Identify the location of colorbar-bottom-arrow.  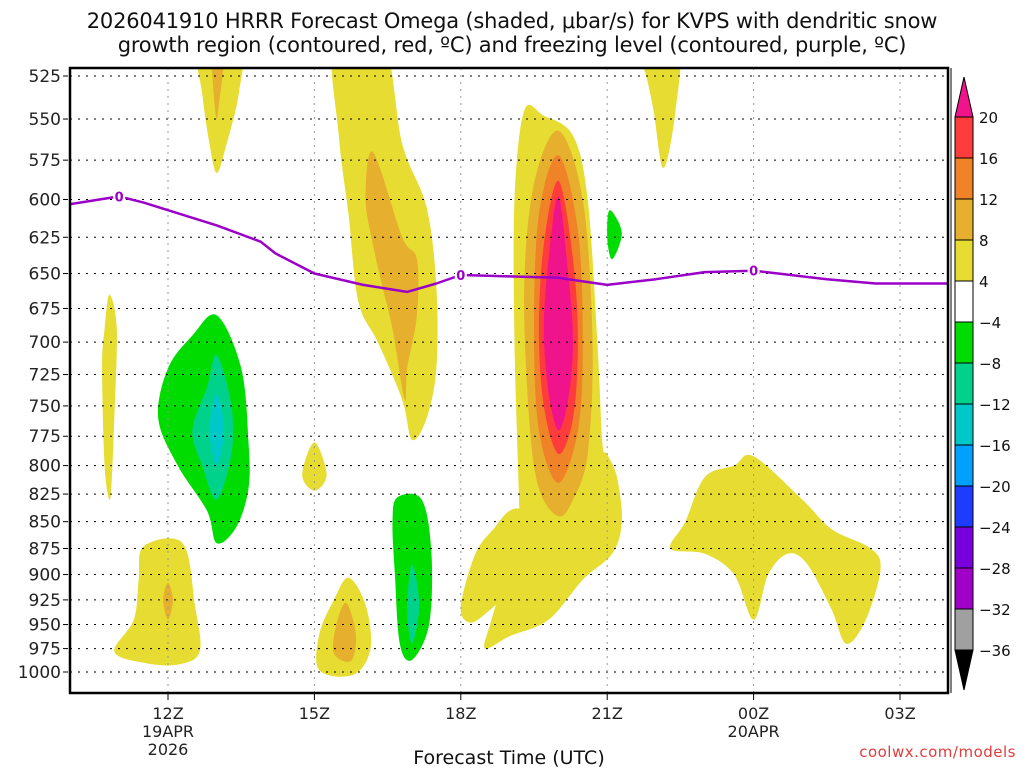
(964, 670).